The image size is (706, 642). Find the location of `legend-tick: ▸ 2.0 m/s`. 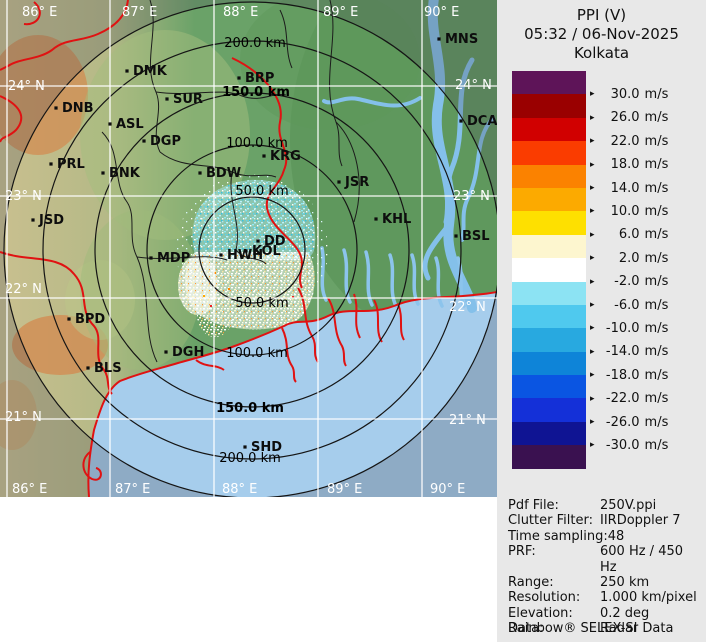

legend-tick: ▸ 2.0 m/s is located at coordinates (629, 258).